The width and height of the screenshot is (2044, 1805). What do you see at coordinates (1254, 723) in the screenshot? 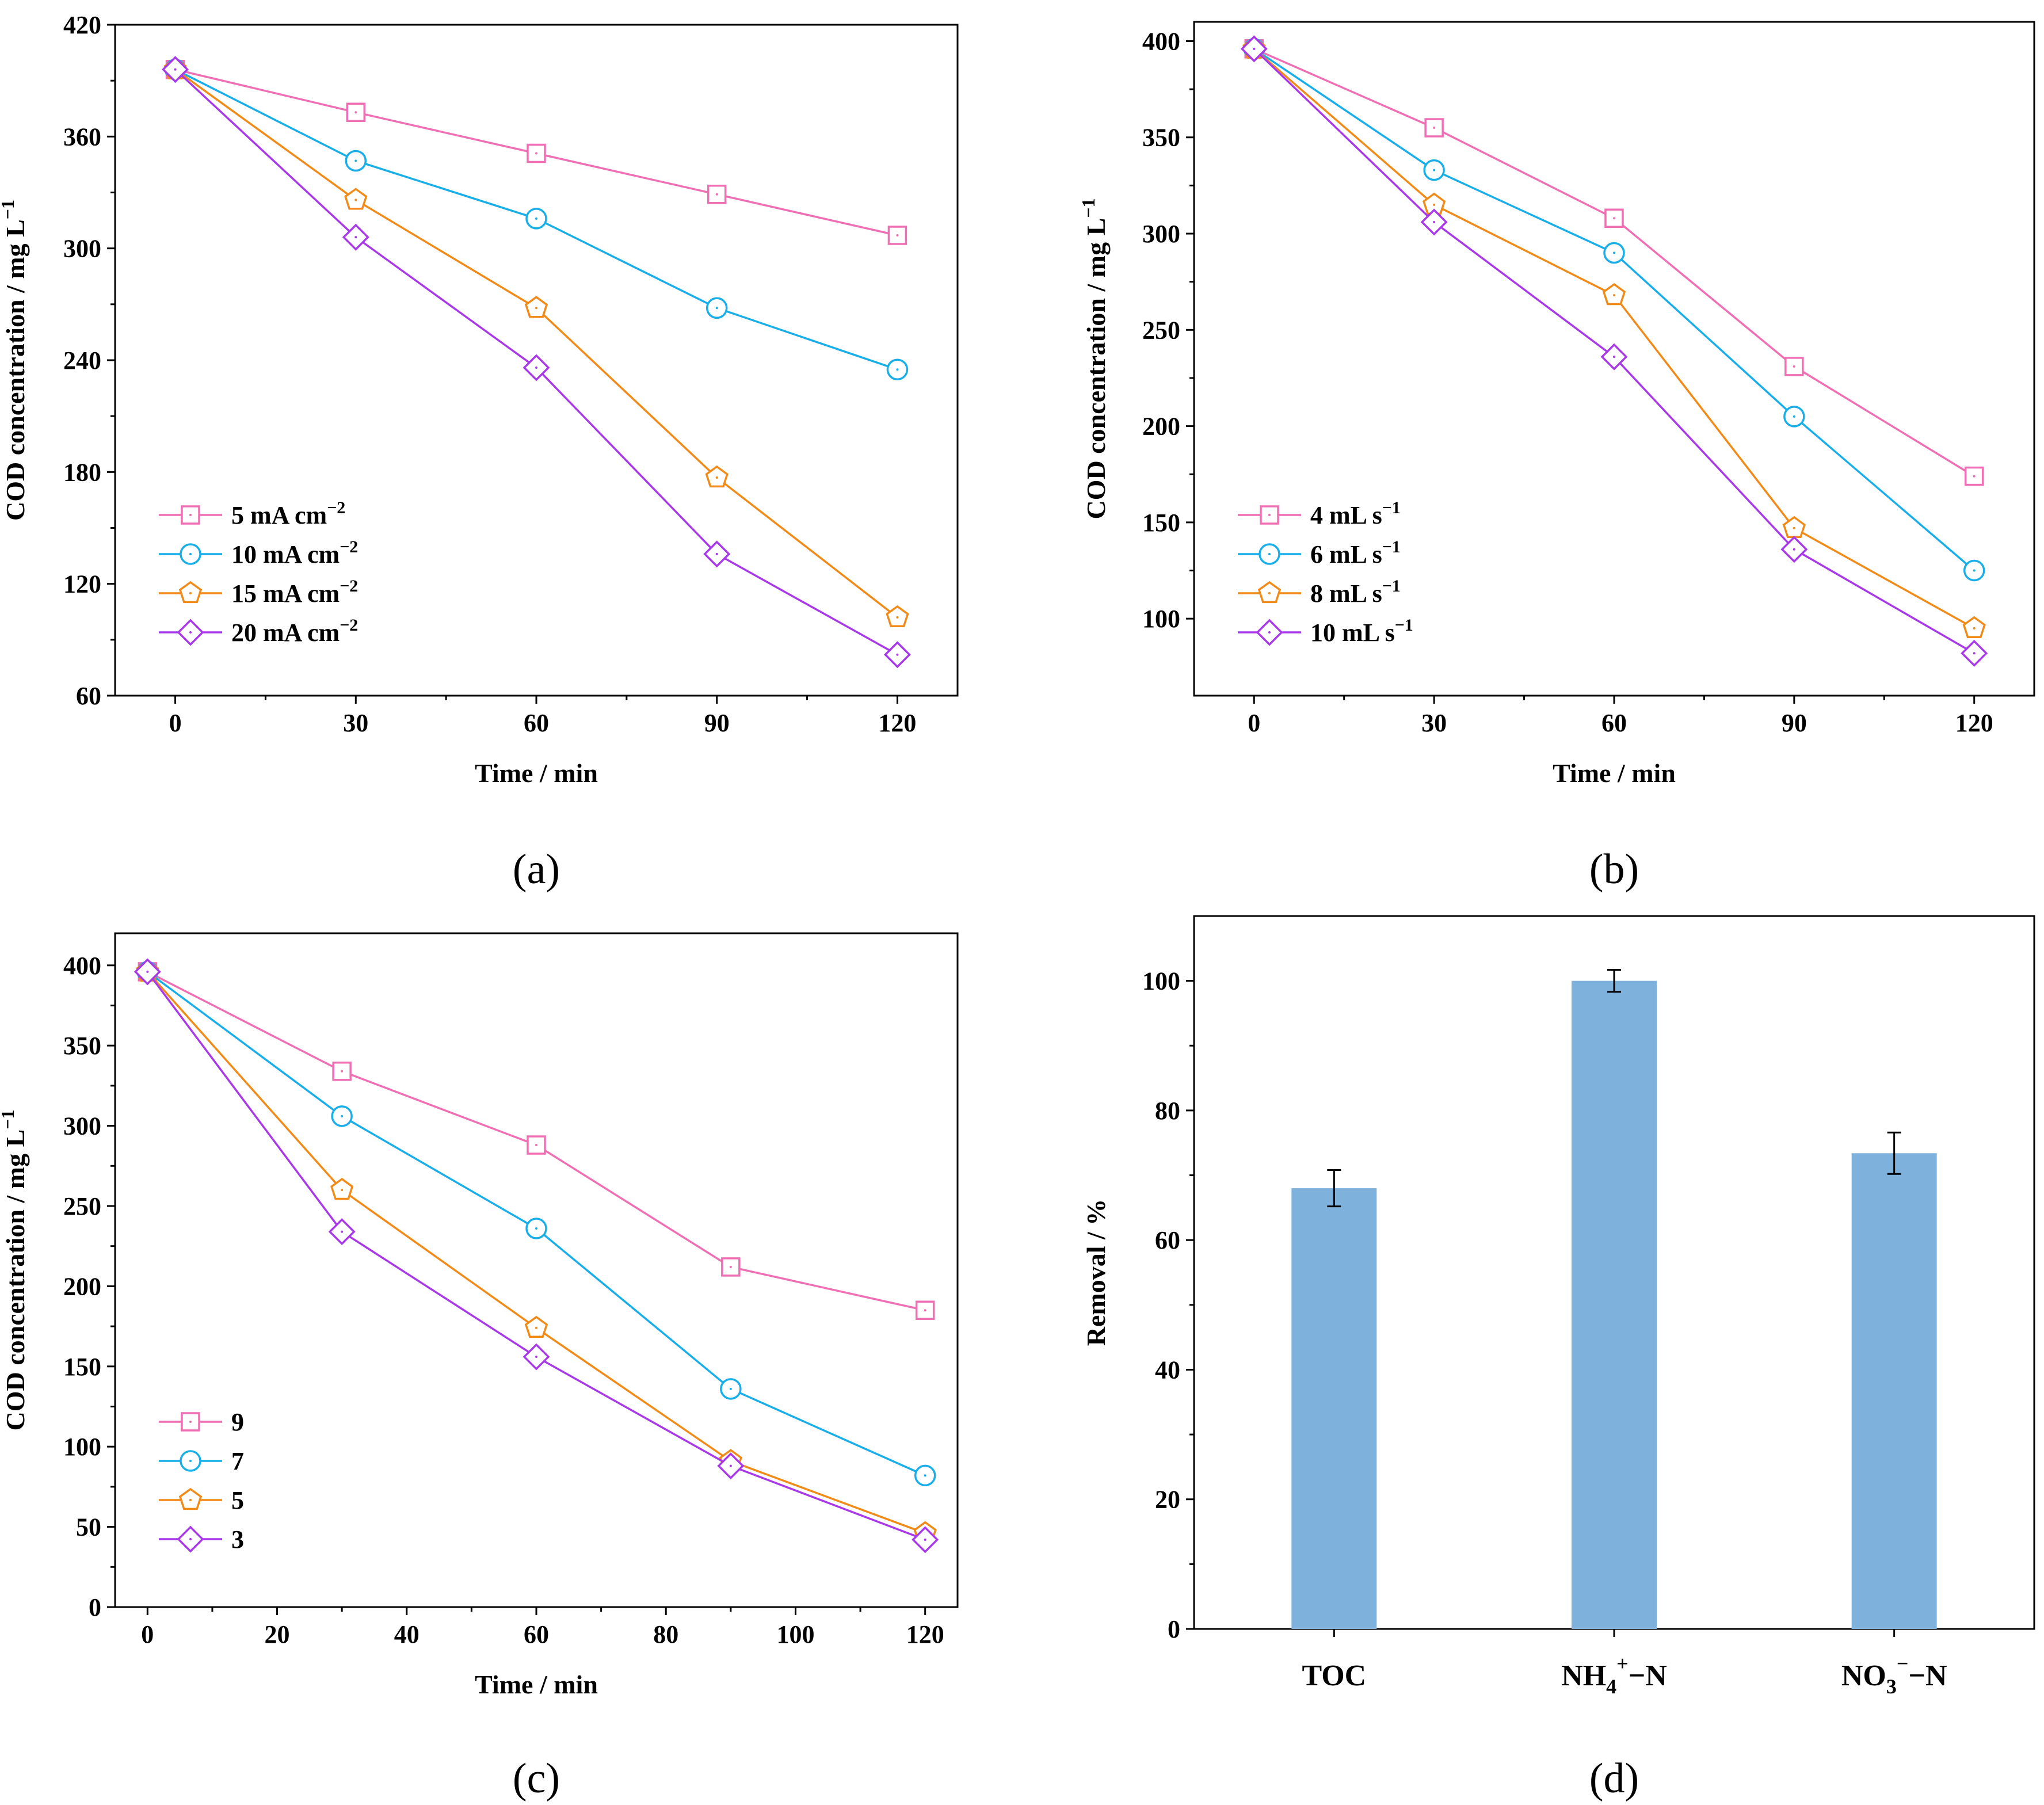
I see `x-tick-label: 0` at bounding box center [1254, 723].